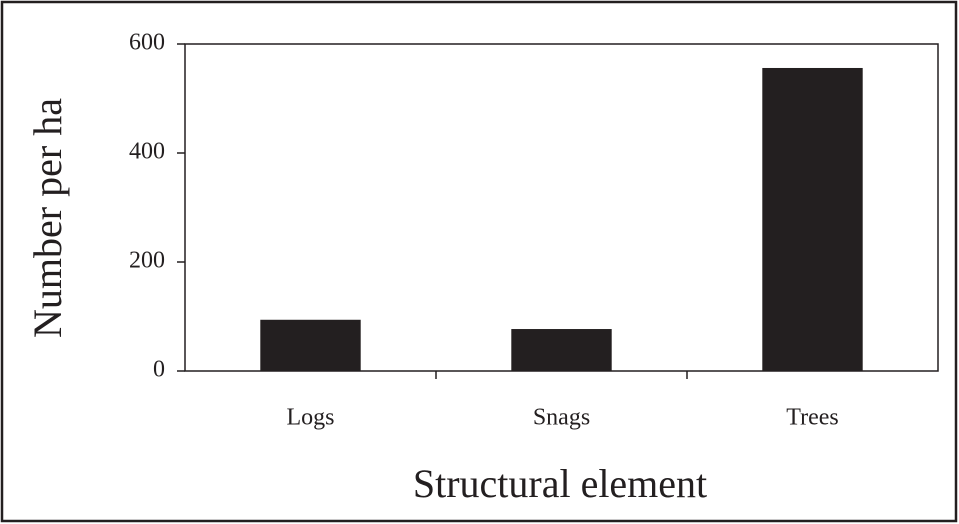 The width and height of the screenshot is (959, 524). Describe the element at coordinates (47, 218) in the screenshot. I see `y-axis-label: Number per ha` at that location.